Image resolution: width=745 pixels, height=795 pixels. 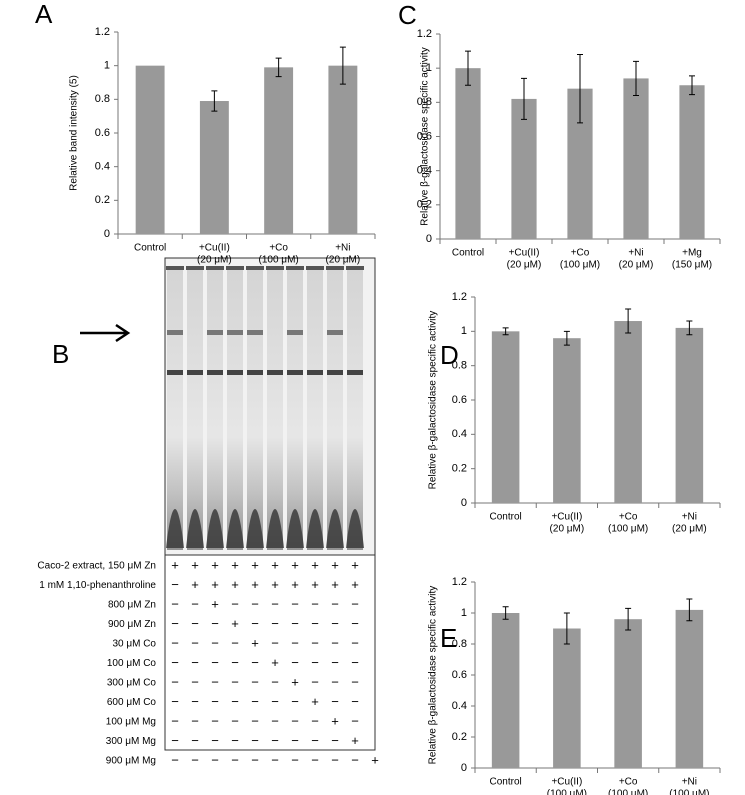 What do you see at coordinates (96, 566) in the screenshot?
I see `row-label: Caco-2 extract, 150 μM Zn` at bounding box center [96, 566].